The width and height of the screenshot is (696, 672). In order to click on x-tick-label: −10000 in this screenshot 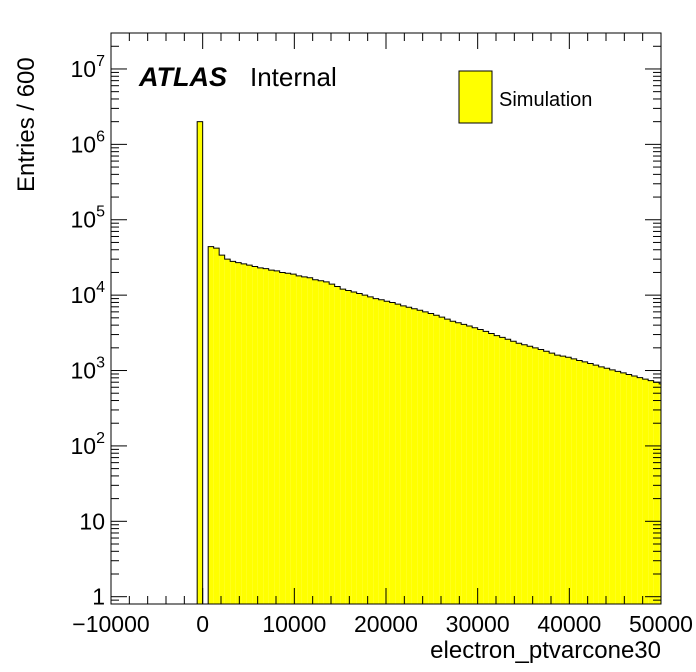, I will do `click(110, 624)`.